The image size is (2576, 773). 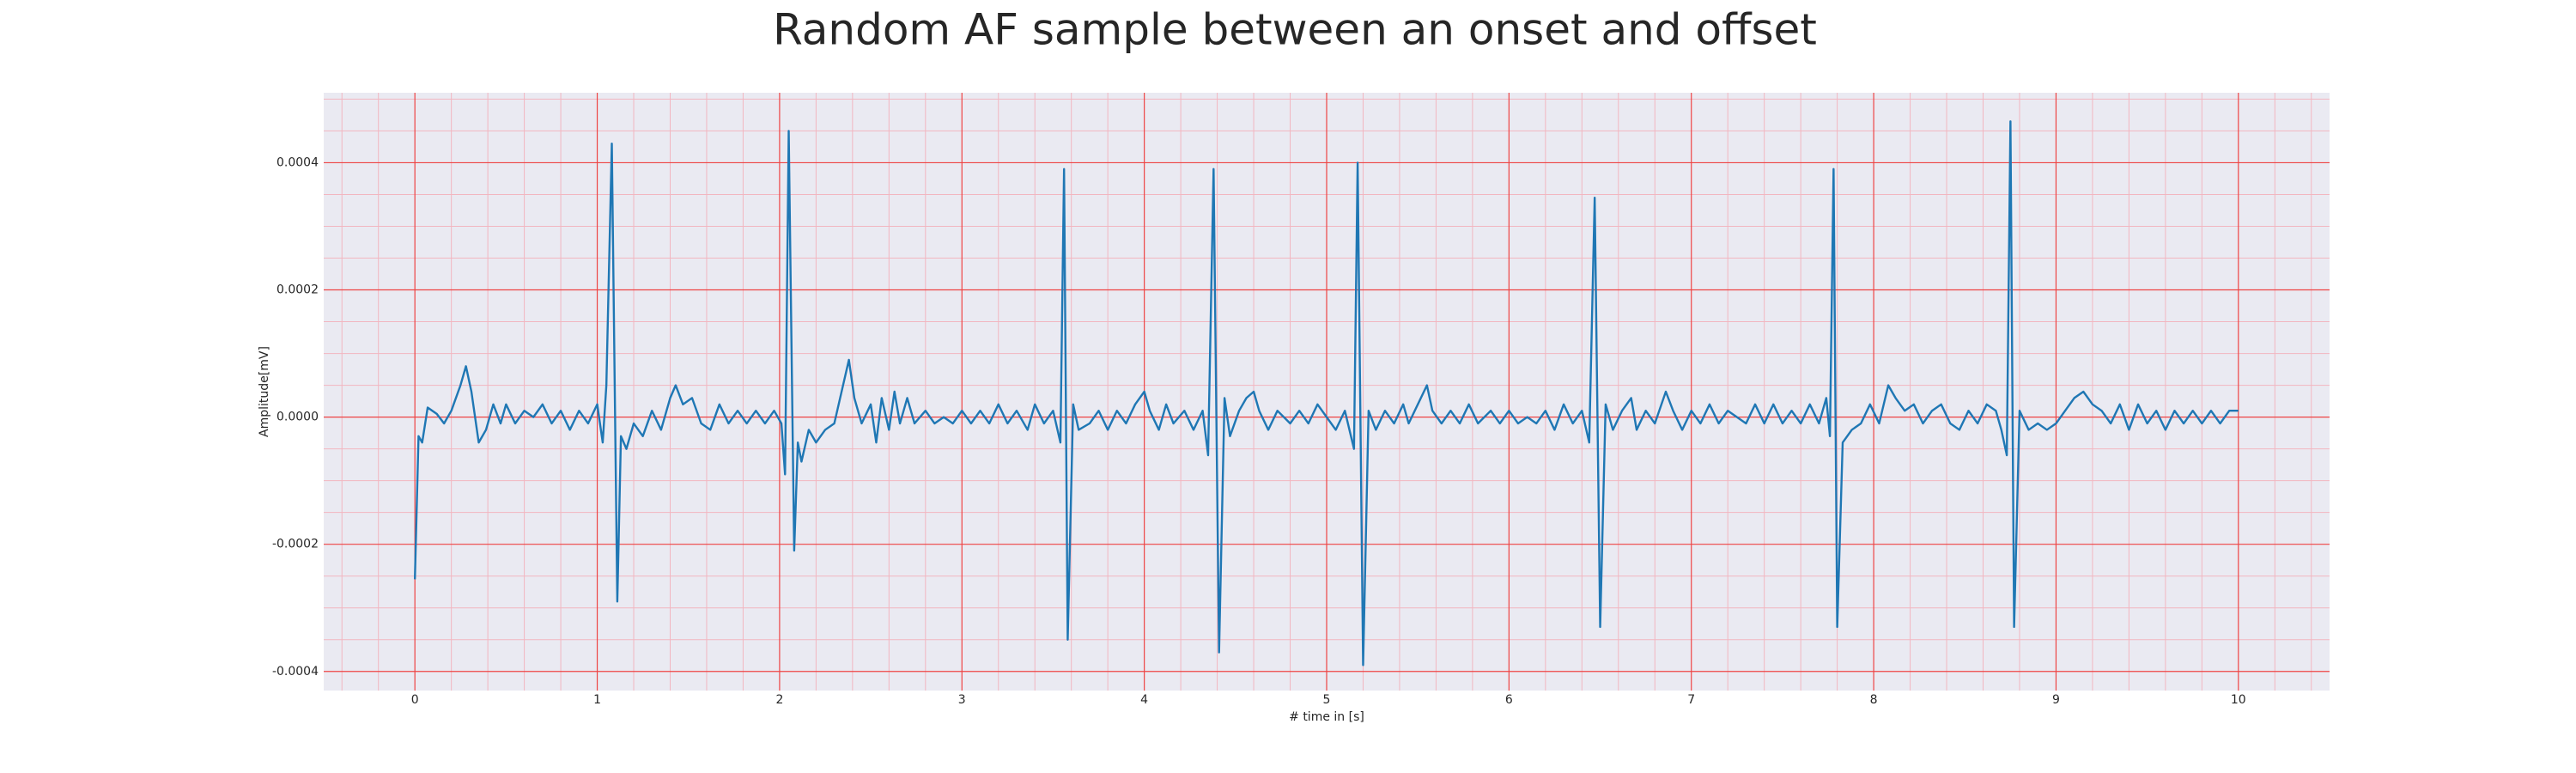 What do you see at coordinates (297, 417) in the screenshot?
I see `y-tick-label: 0.0000` at bounding box center [297, 417].